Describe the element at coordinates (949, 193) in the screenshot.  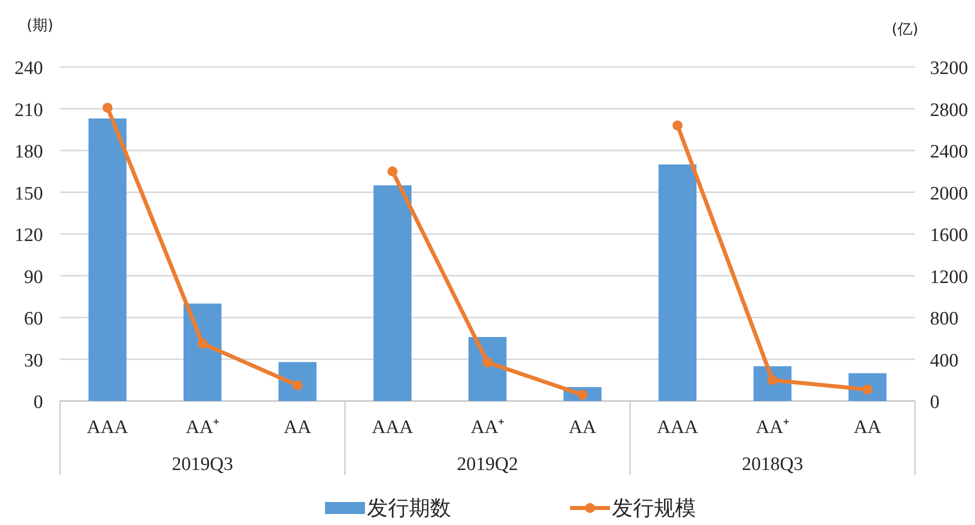
I see `y2tick: 2000` at that location.